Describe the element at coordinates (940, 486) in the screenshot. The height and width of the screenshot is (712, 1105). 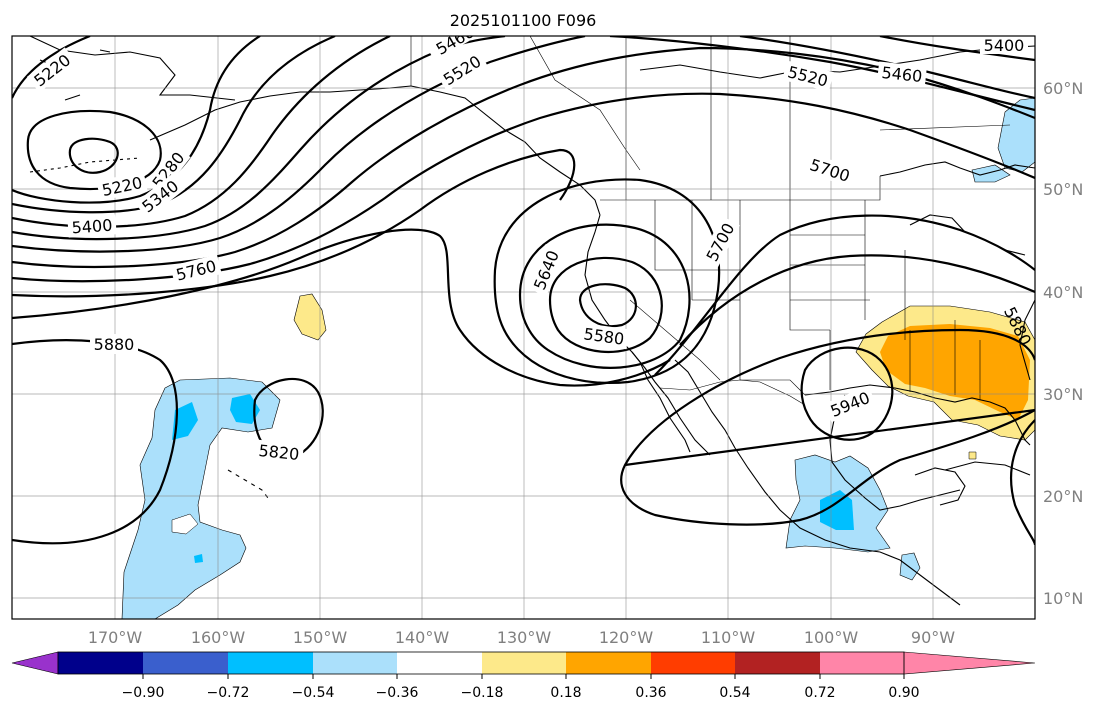
I see `yucatan` at that location.